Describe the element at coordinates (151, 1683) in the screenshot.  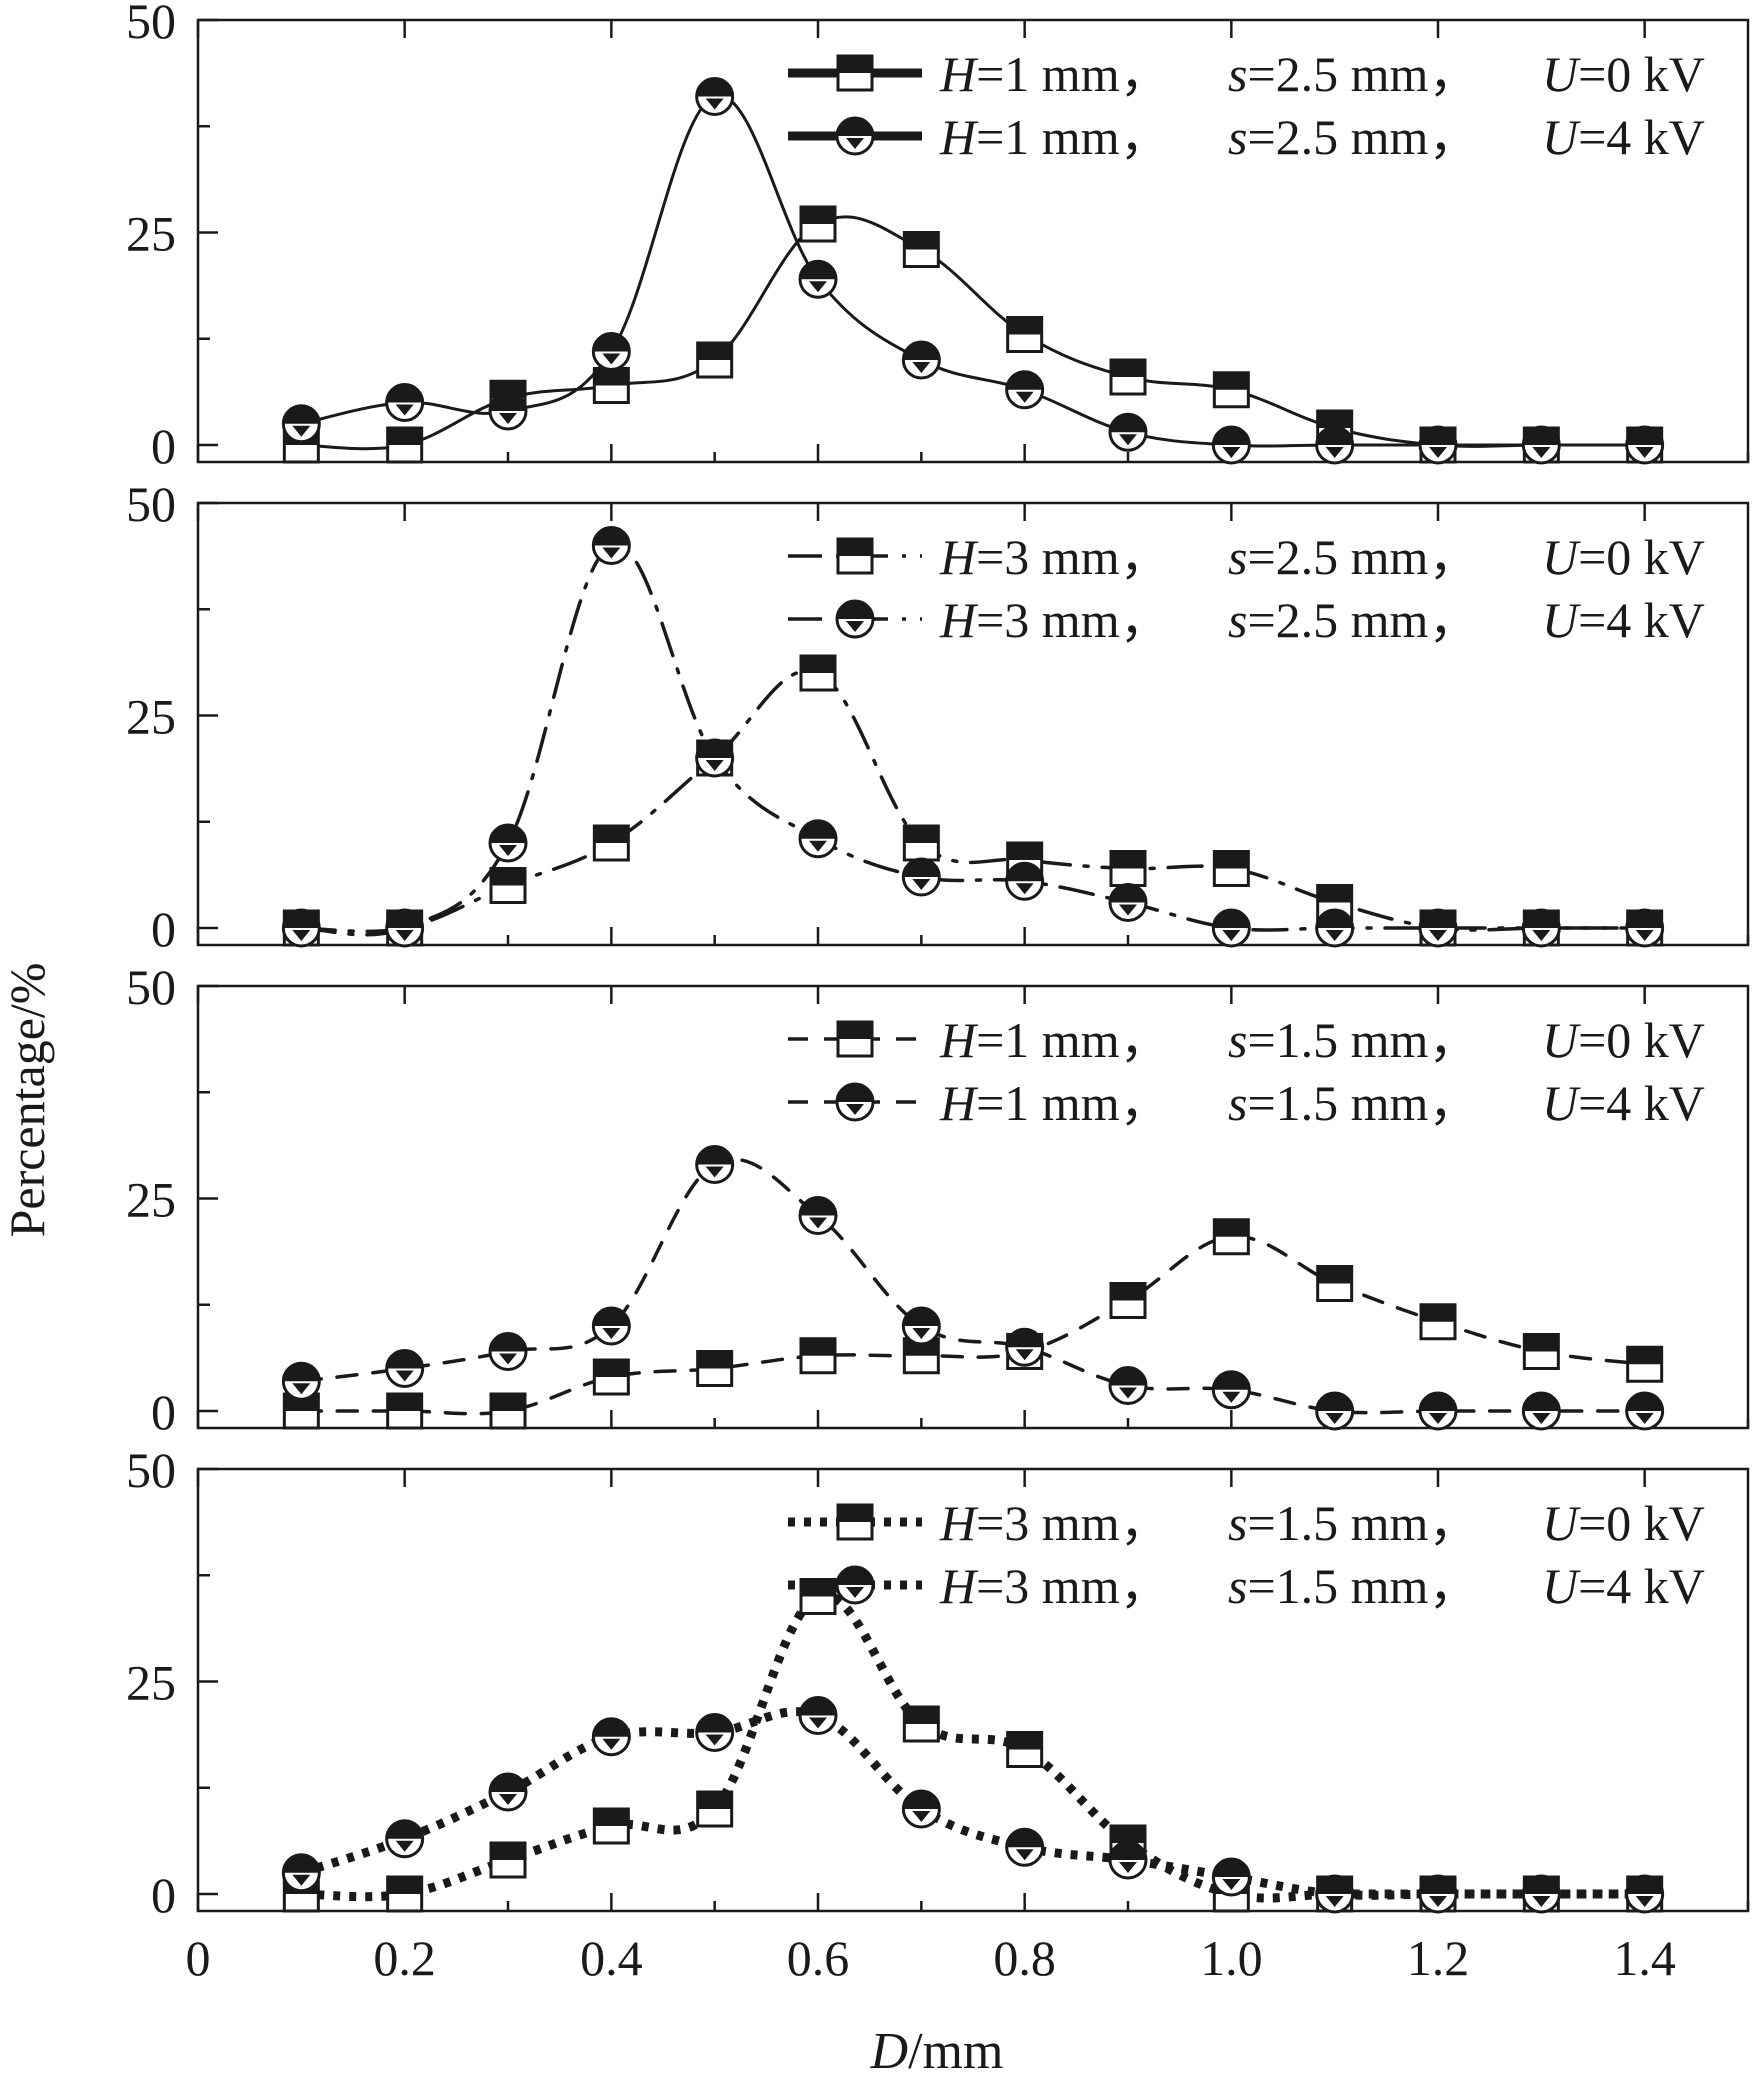
I see `y-tick-label: 25` at that location.